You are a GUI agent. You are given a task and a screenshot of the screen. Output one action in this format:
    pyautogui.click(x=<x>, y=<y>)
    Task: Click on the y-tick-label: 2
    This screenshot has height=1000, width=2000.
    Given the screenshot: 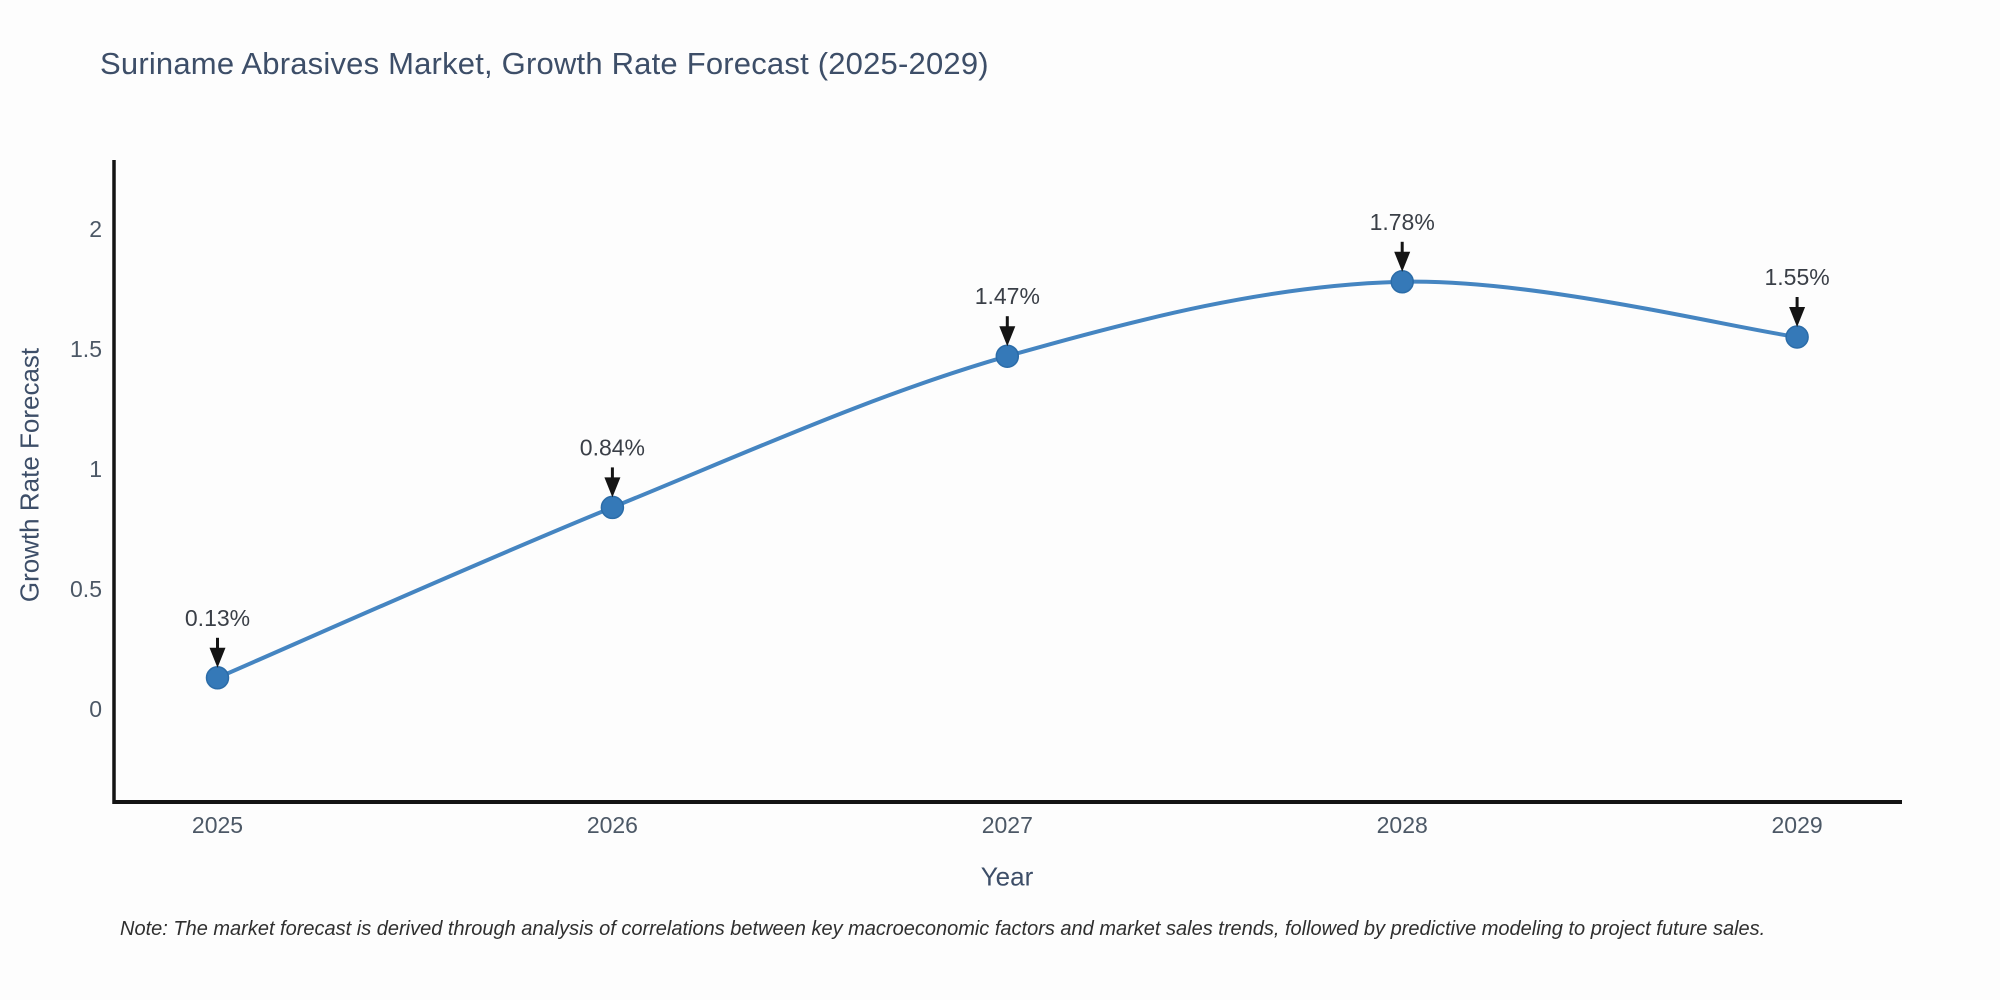 What is the action you would take?
    pyautogui.click(x=95, y=229)
    